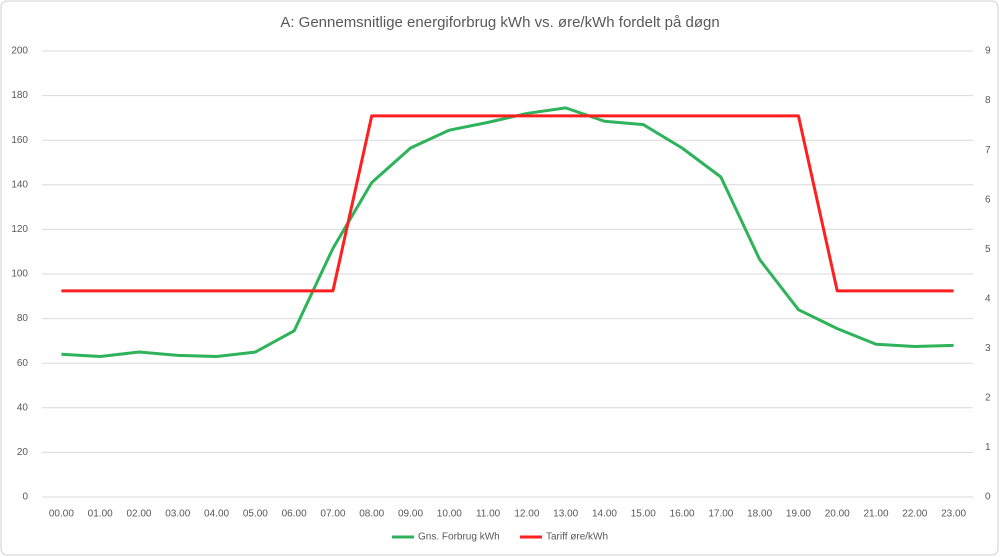 The image size is (1000, 557). Describe the element at coordinates (988, 348) in the screenshot. I see `y2-tick-label: 3` at that location.